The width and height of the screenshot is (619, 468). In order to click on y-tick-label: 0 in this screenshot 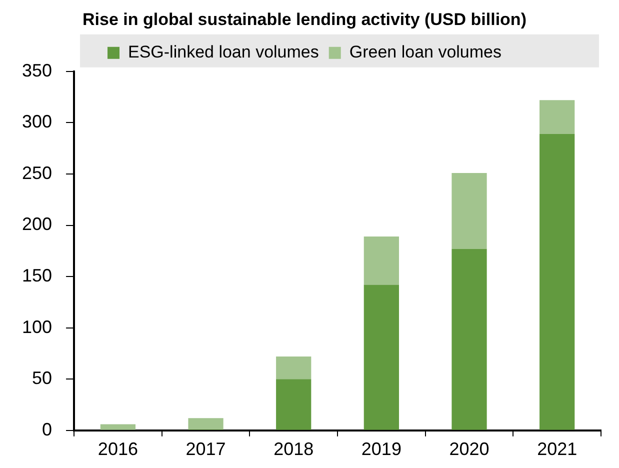, I will do `click(47, 429)`.